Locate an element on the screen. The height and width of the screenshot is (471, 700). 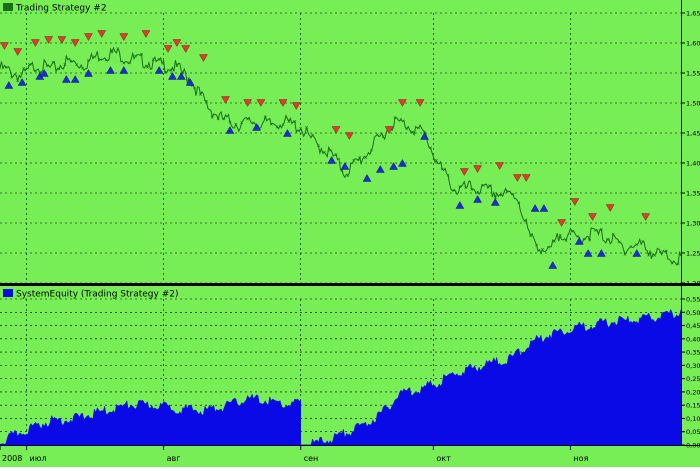
x-tick-label: 2008 is located at coordinates (12, 458).